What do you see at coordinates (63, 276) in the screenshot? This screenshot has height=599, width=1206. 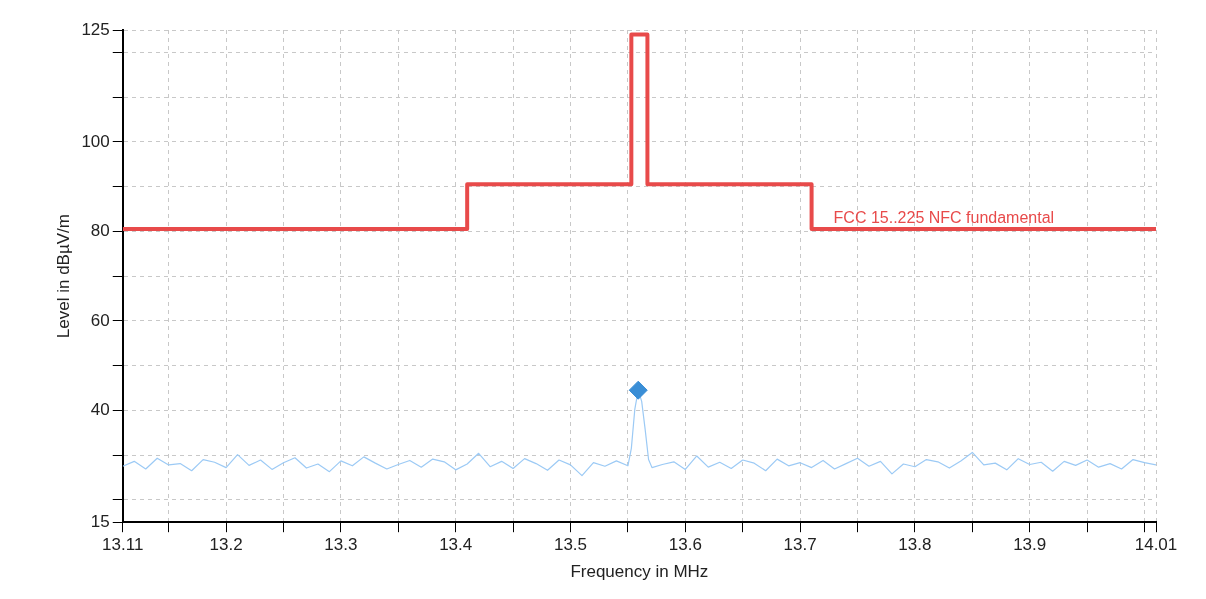 I see `y-axis-title: Level in dBµV/m` at bounding box center [63, 276].